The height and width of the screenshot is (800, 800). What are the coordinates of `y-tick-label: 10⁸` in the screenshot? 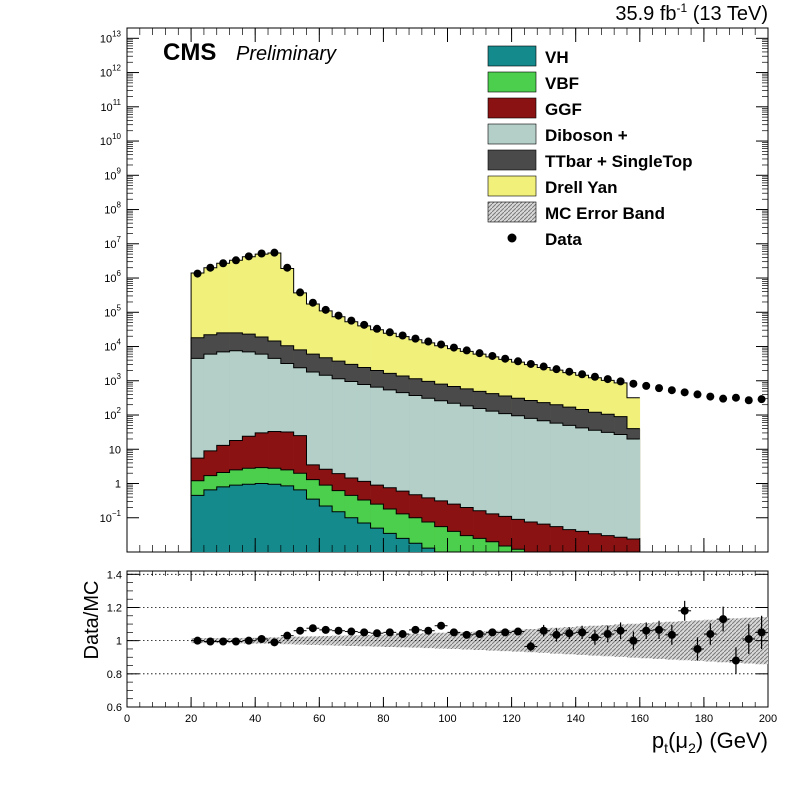 It's located at (112, 209).